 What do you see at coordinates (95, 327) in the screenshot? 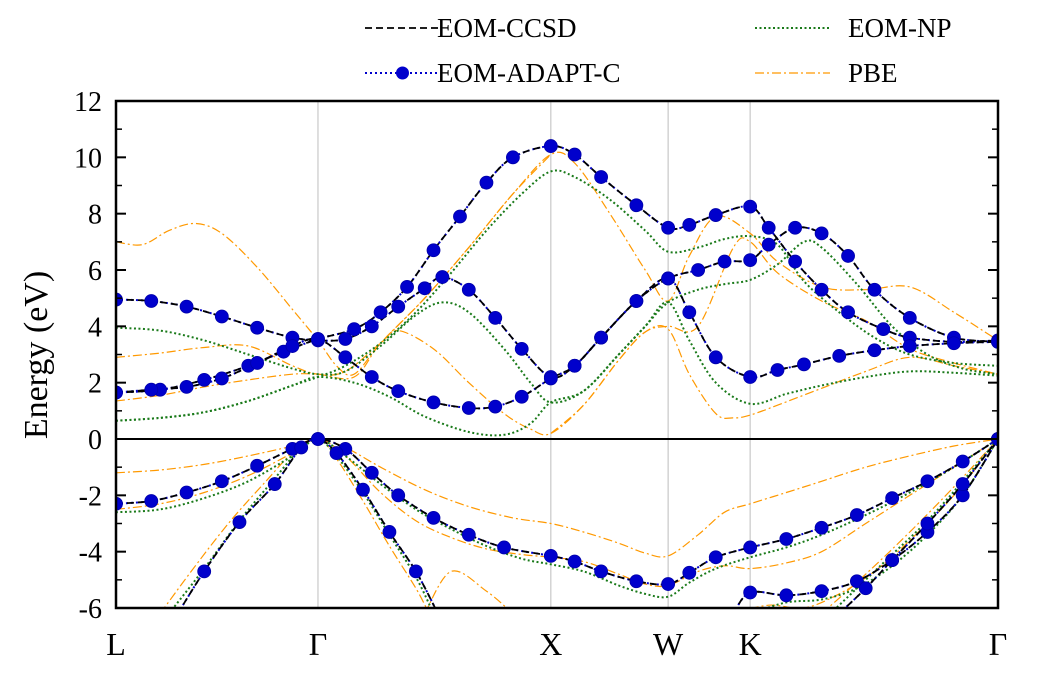
I see `y-tick-label: 4` at bounding box center [95, 327].